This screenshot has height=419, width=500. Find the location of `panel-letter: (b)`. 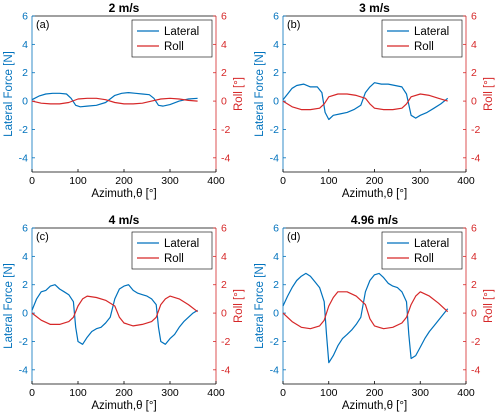

panel-letter: (b) is located at coordinates (293, 25).